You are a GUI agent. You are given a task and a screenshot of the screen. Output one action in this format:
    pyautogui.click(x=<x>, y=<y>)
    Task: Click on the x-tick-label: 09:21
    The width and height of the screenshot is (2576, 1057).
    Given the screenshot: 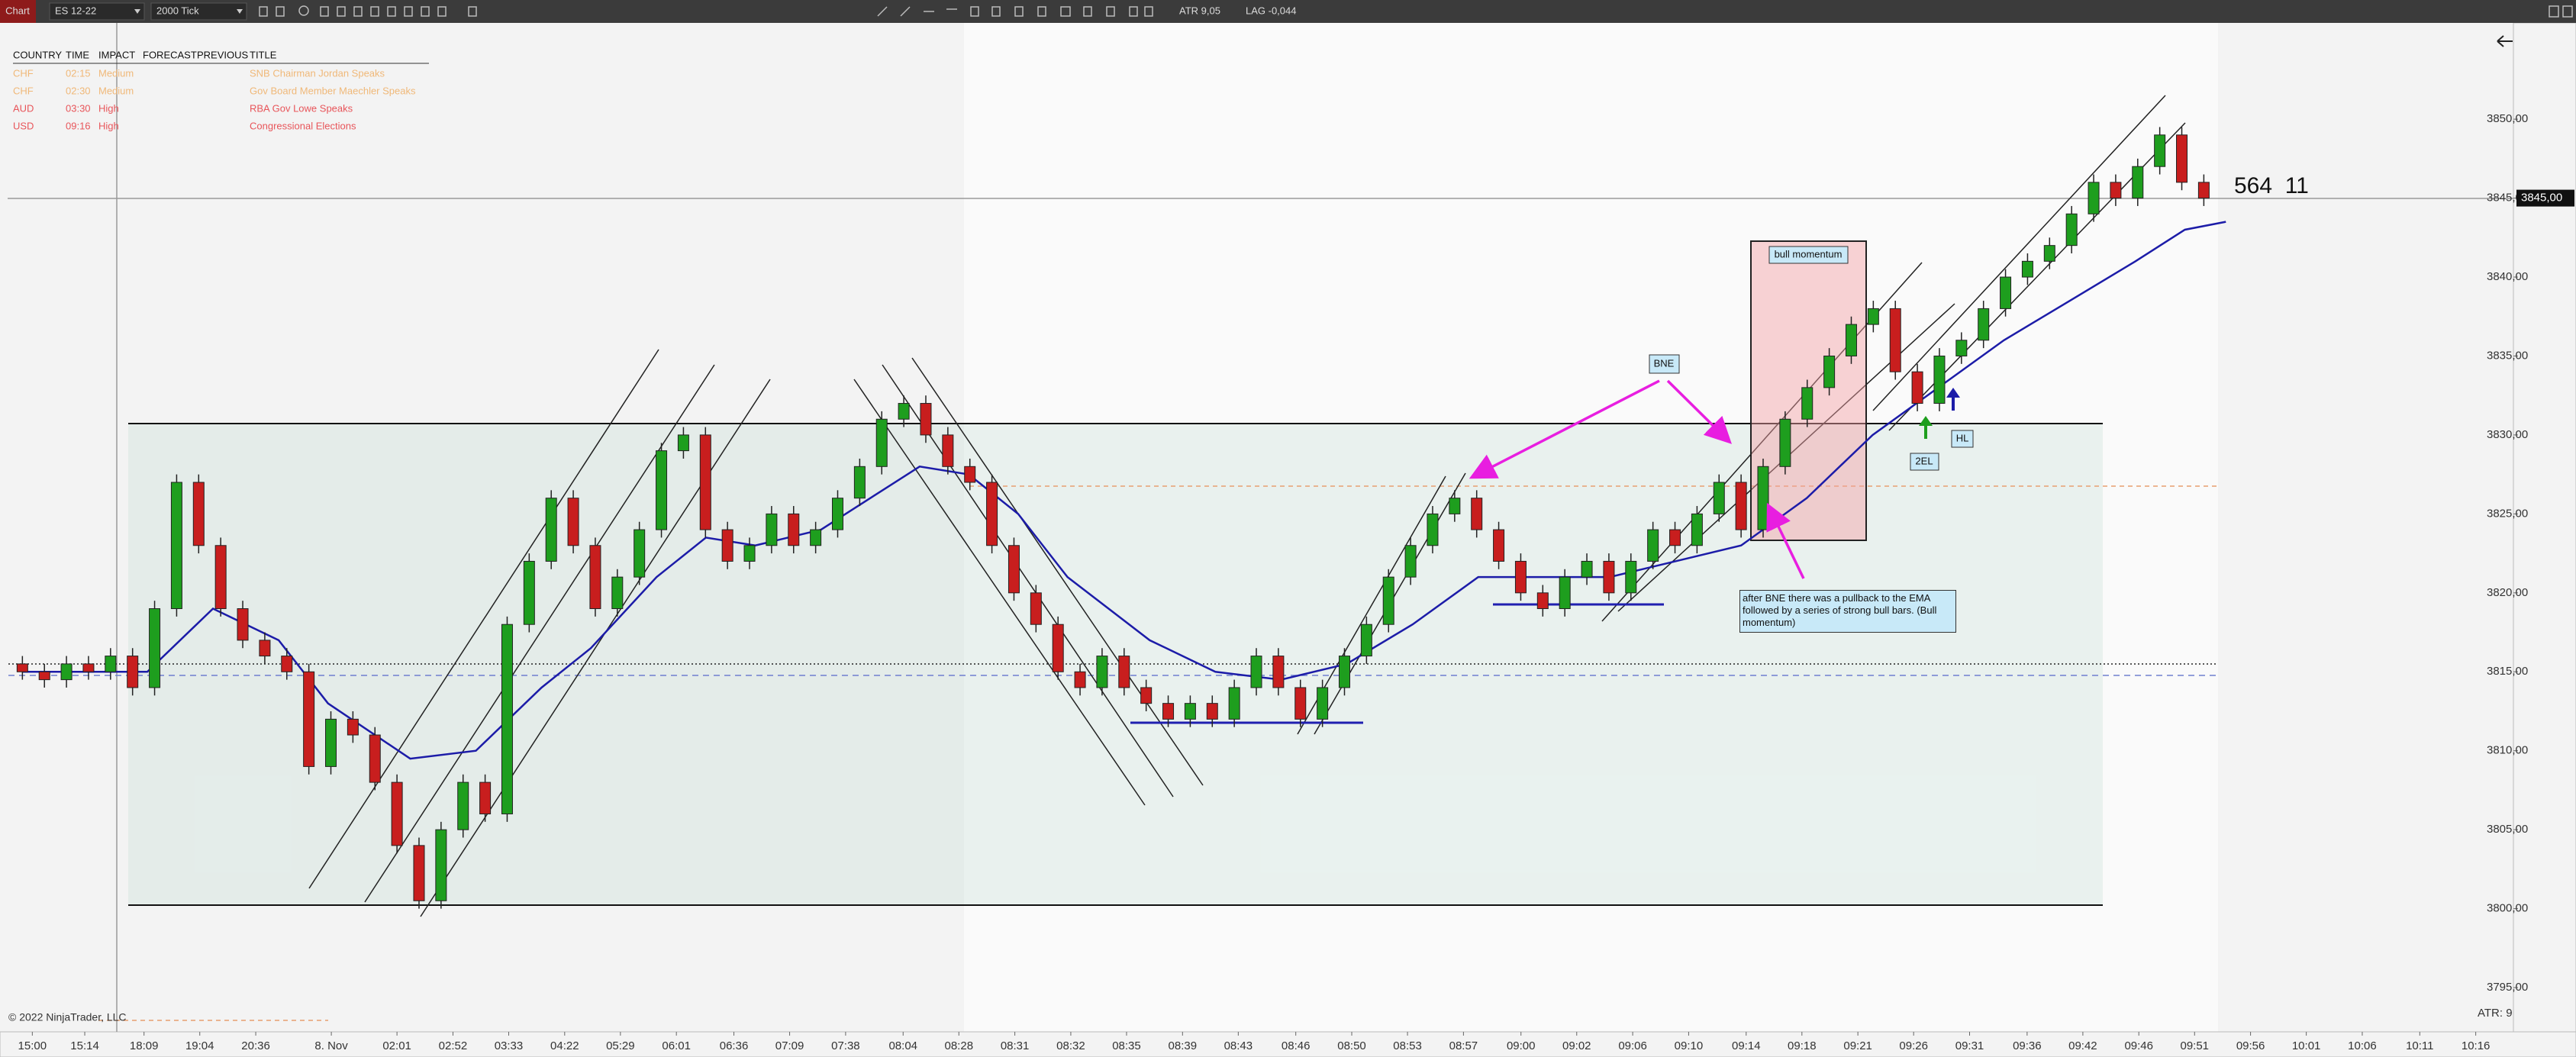 What is the action you would take?
    pyautogui.click(x=1858, y=1045)
    